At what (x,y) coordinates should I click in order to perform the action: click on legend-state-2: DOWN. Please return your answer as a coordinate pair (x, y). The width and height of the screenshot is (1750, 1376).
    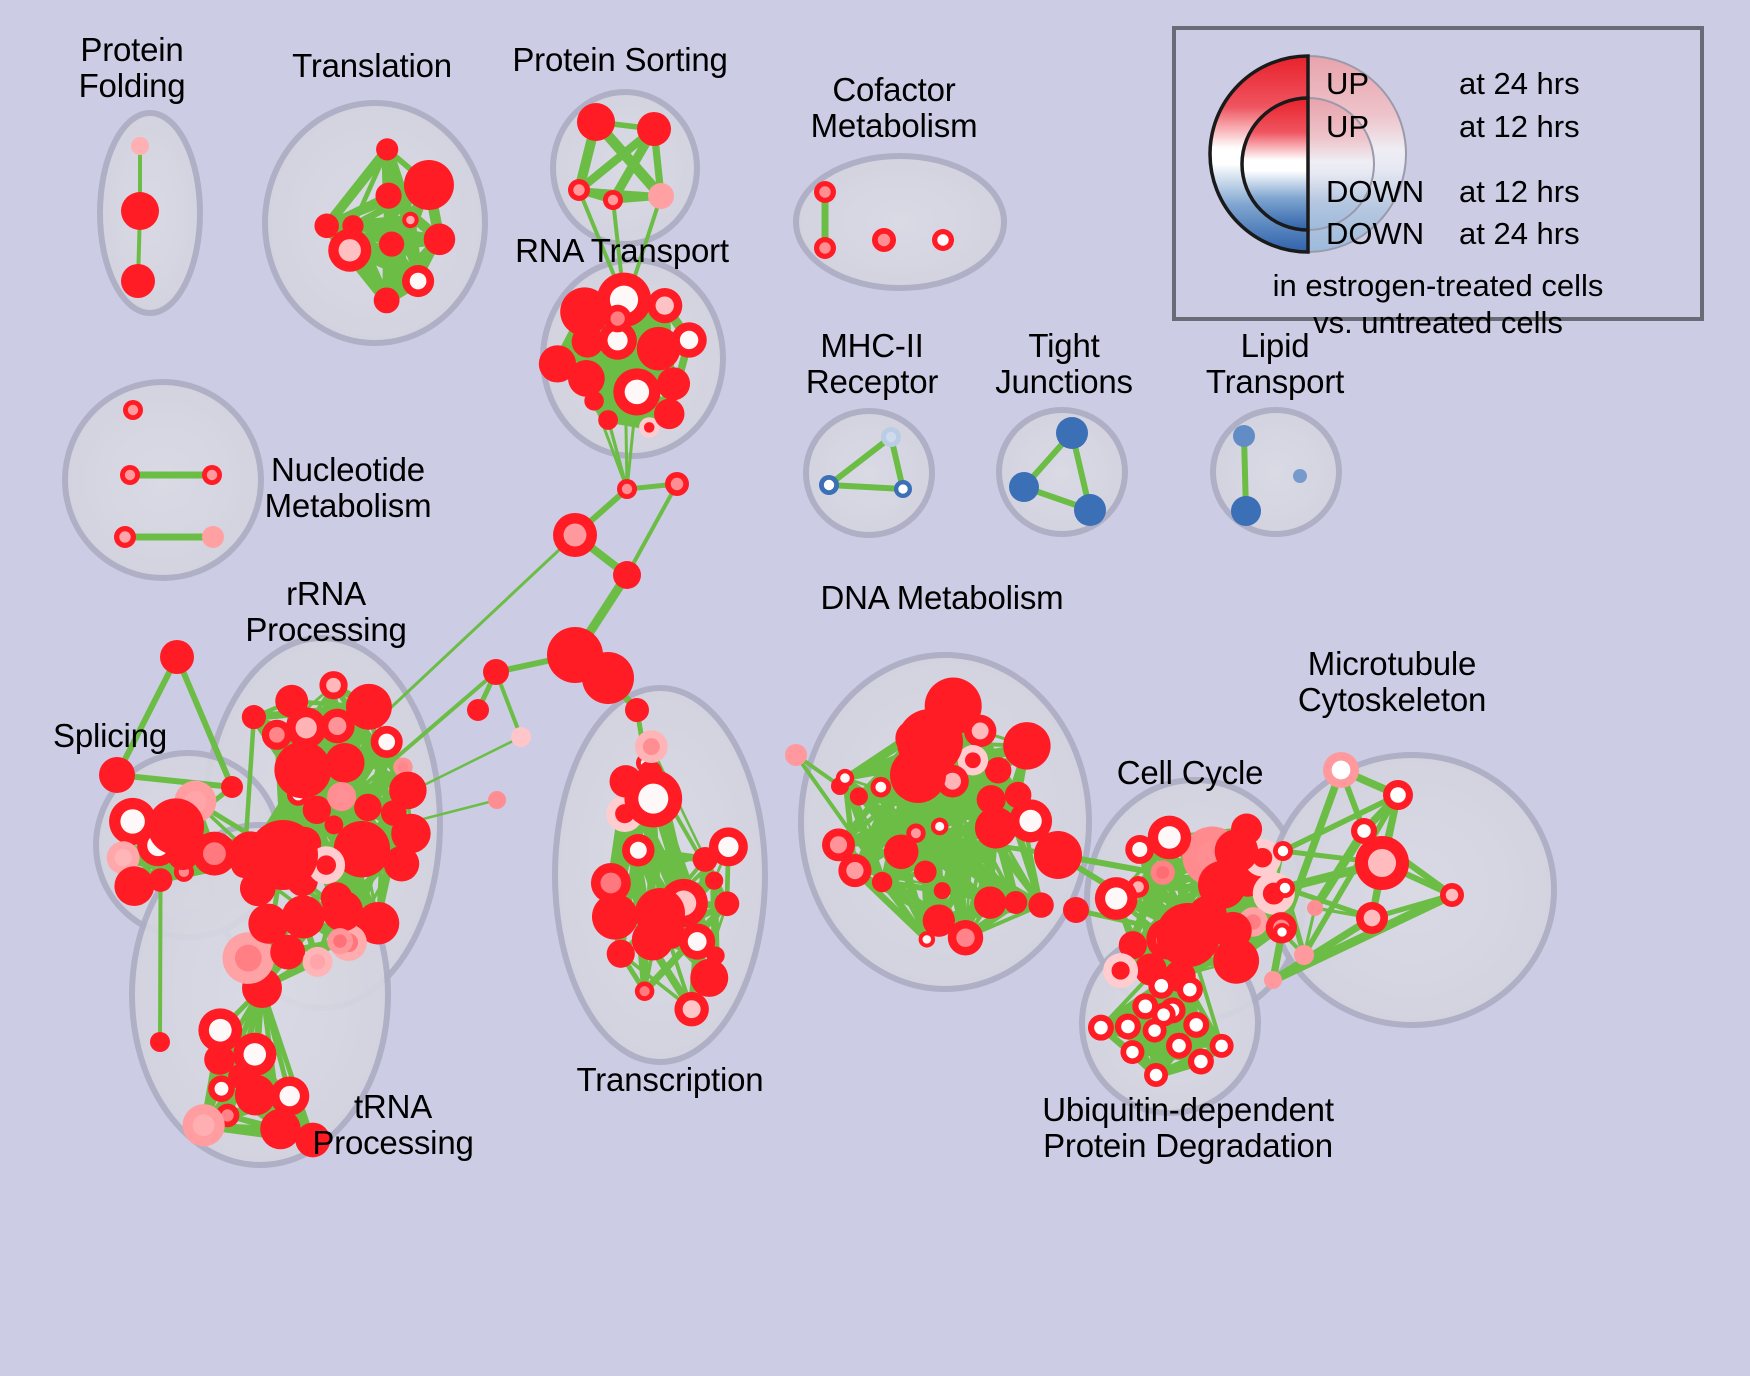
    Looking at the image, I should click on (1375, 191).